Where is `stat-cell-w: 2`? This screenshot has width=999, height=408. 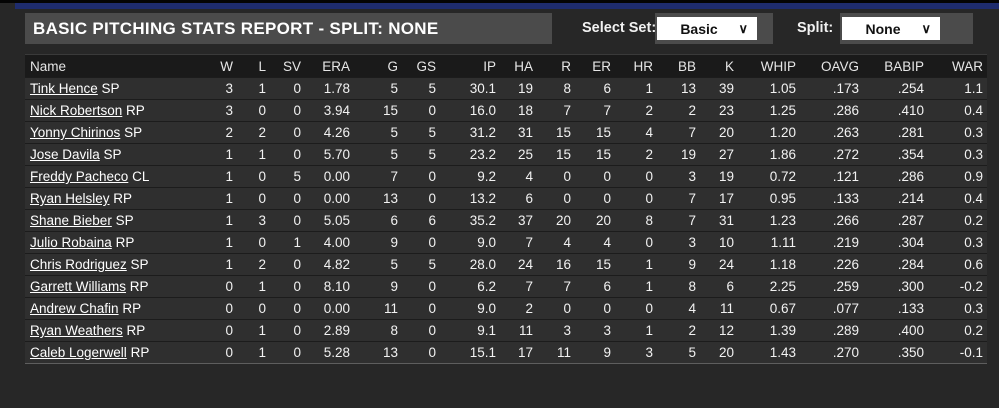
stat-cell-w: 2 is located at coordinates (220, 132).